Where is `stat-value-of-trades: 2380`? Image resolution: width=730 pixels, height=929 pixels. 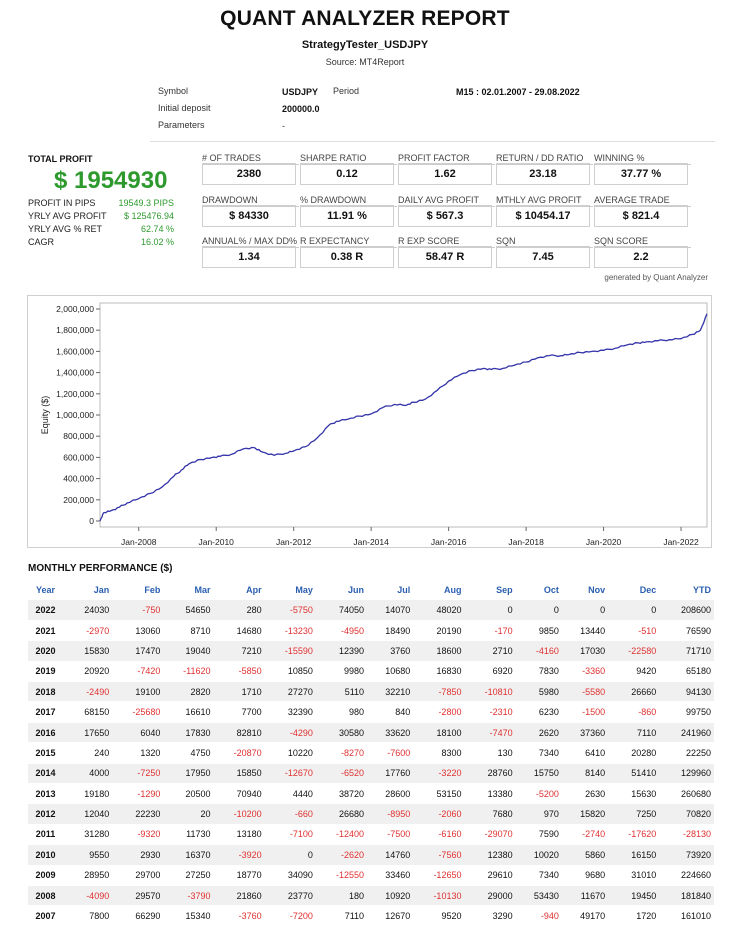 stat-value-of-trades: 2380 is located at coordinates (249, 174).